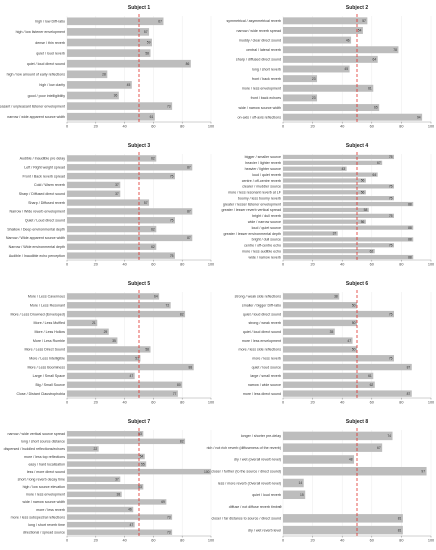  Describe the element at coordinates (188, 64) in the screenshot. I see `data-label: 86` at that location.